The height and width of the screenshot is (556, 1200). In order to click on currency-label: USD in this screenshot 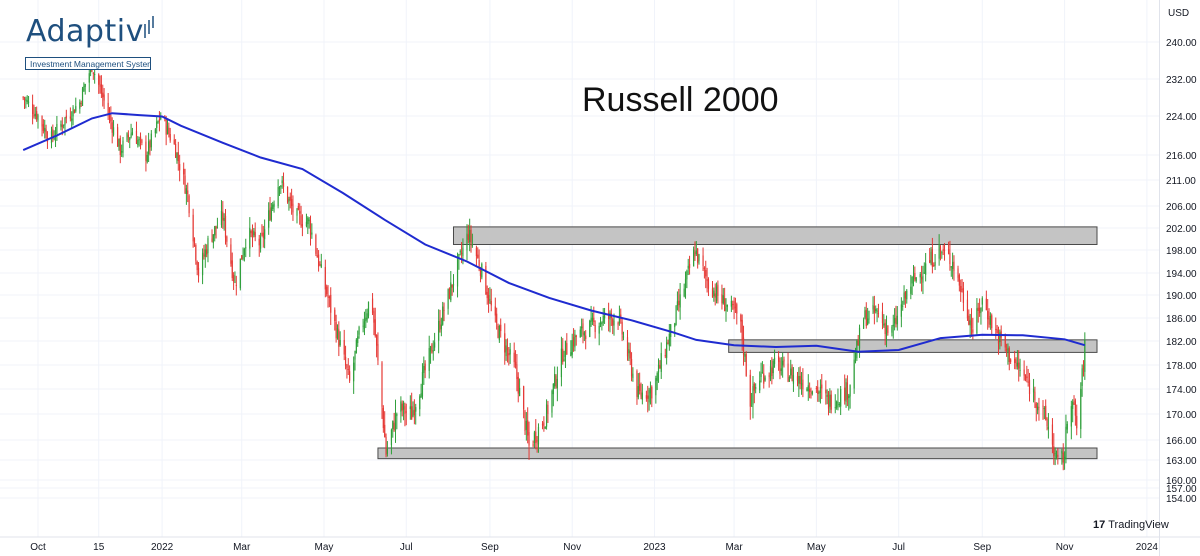, I will do `click(1179, 13)`.